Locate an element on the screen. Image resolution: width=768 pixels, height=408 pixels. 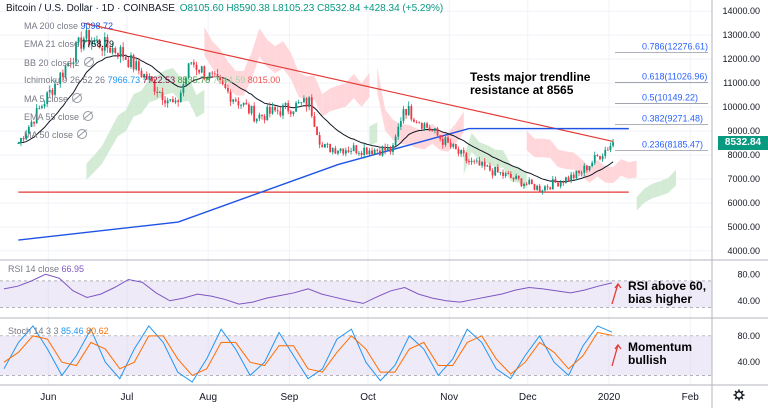
stoch-legend: Stoch 14 3 3 85.46 80.62 is located at coordinates (58, 331).